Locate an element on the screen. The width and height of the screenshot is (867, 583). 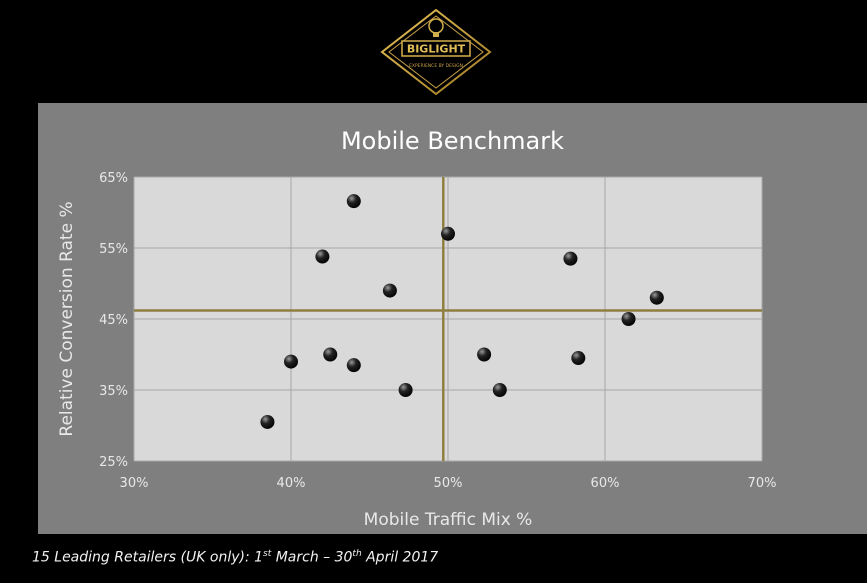
y-tick-label: 35% is located at coordinates (113, 391).